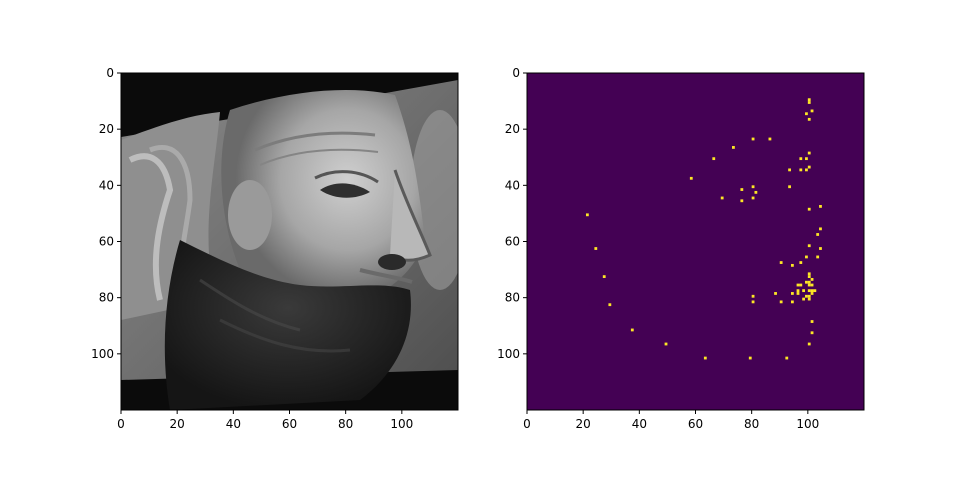 The image size is (960, 480). I want to click on left-x-tick-label: 0, so click(121, 424).